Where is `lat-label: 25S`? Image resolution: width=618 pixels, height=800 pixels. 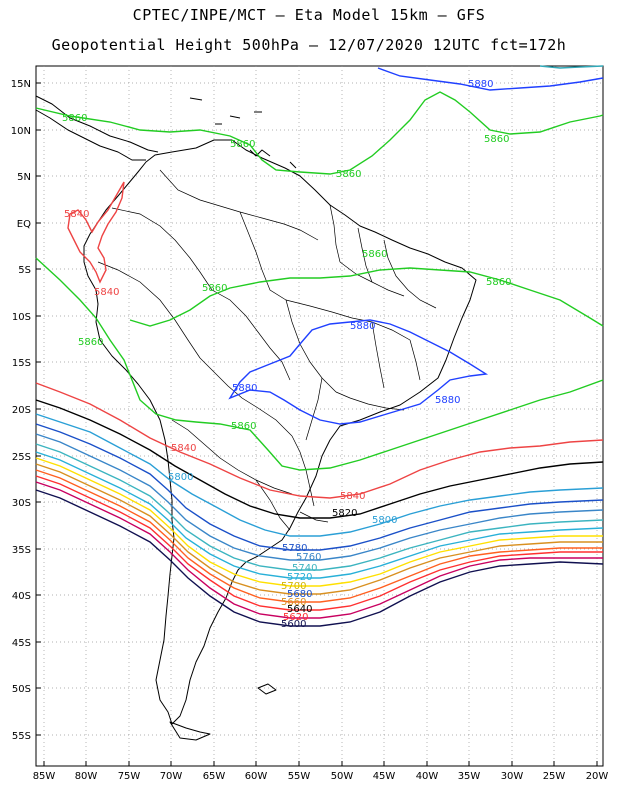 lat-label: 25S is located at coordinates (21, 457).